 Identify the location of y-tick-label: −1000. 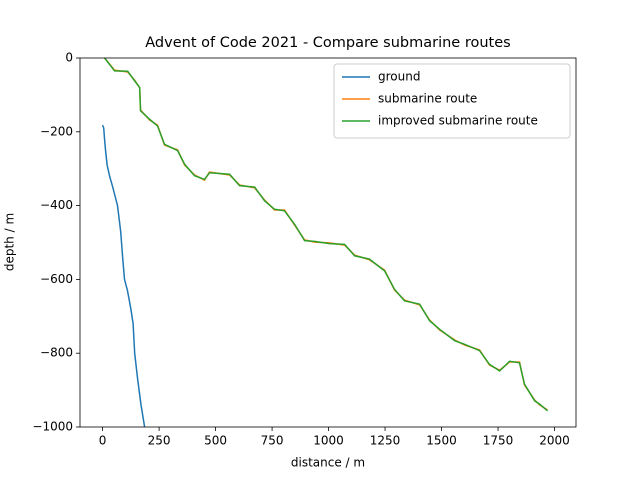
(52, 427).